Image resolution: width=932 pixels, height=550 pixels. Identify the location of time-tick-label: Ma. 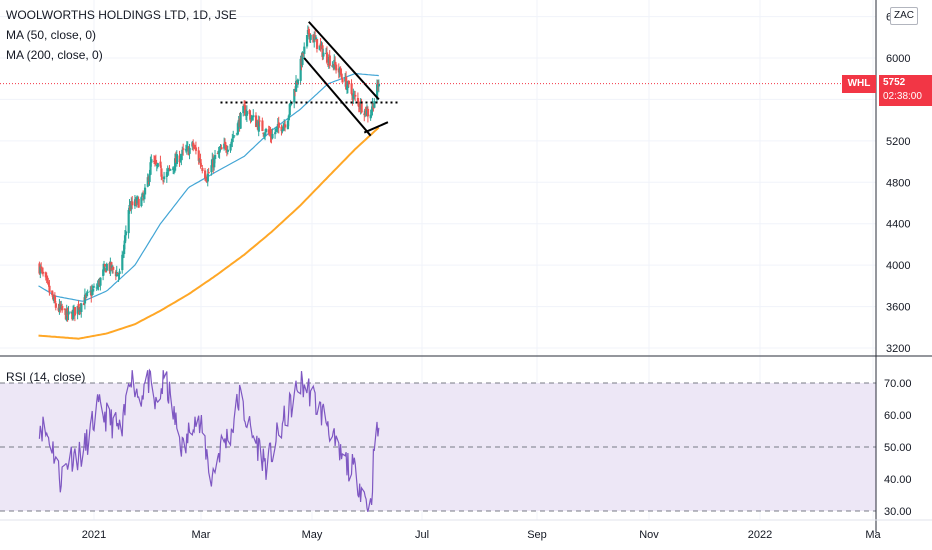
(873, 535).